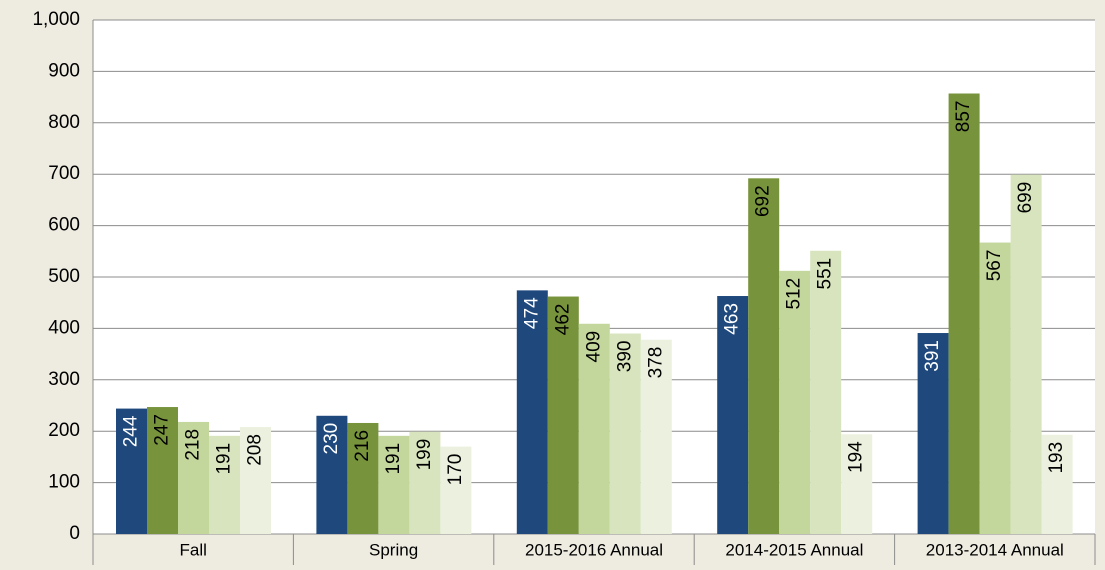 The image size is (1105, 570). I want to click on data-label: 208, so click(255, 450).